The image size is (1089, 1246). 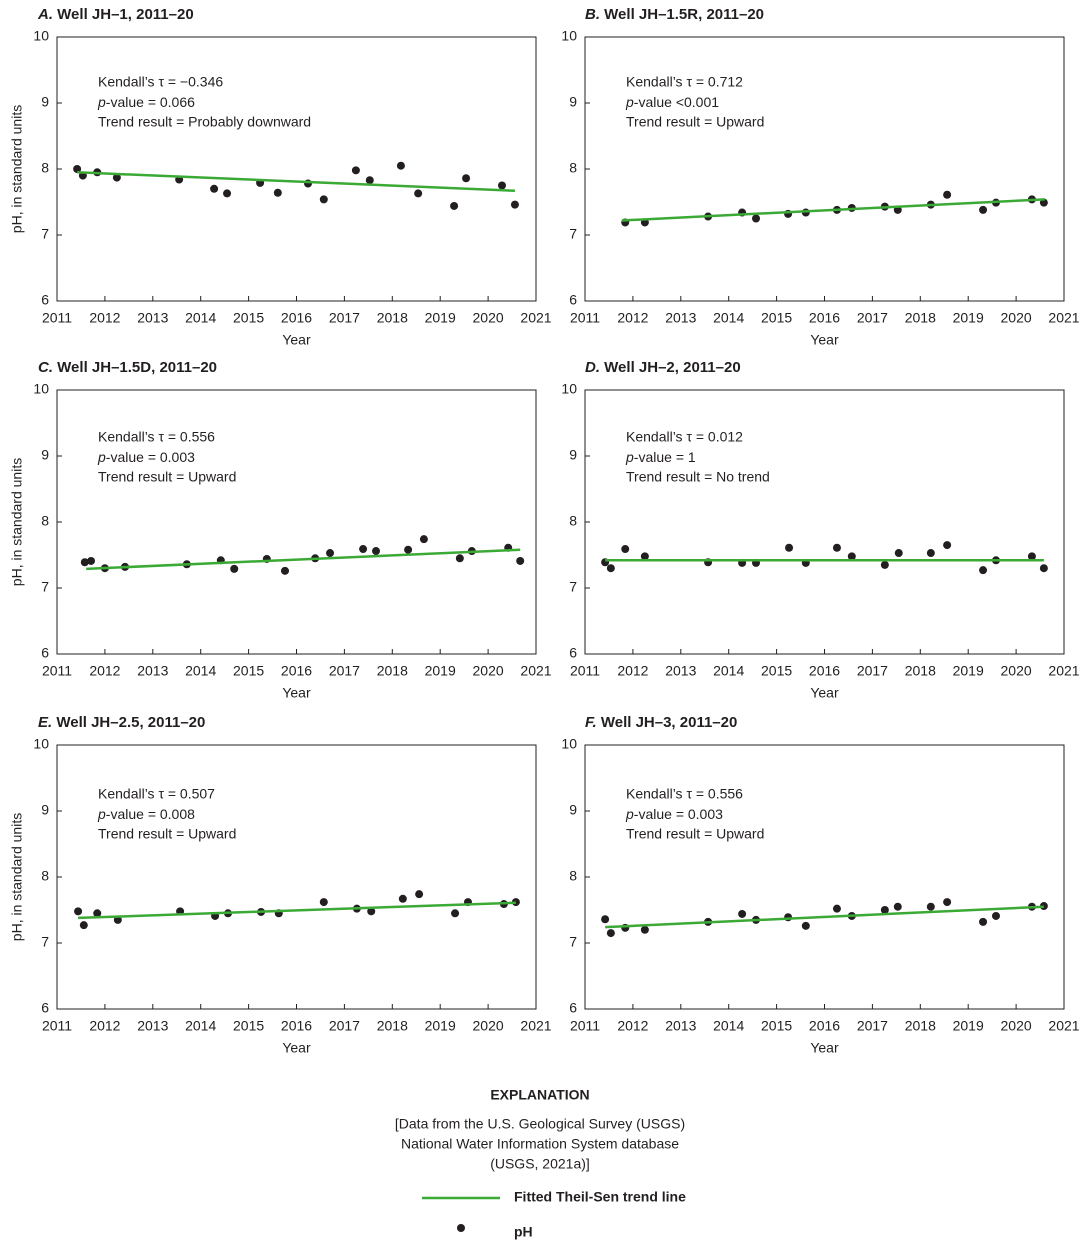 I want to click on y-tick-label: 7, so click(x=573, y=587).